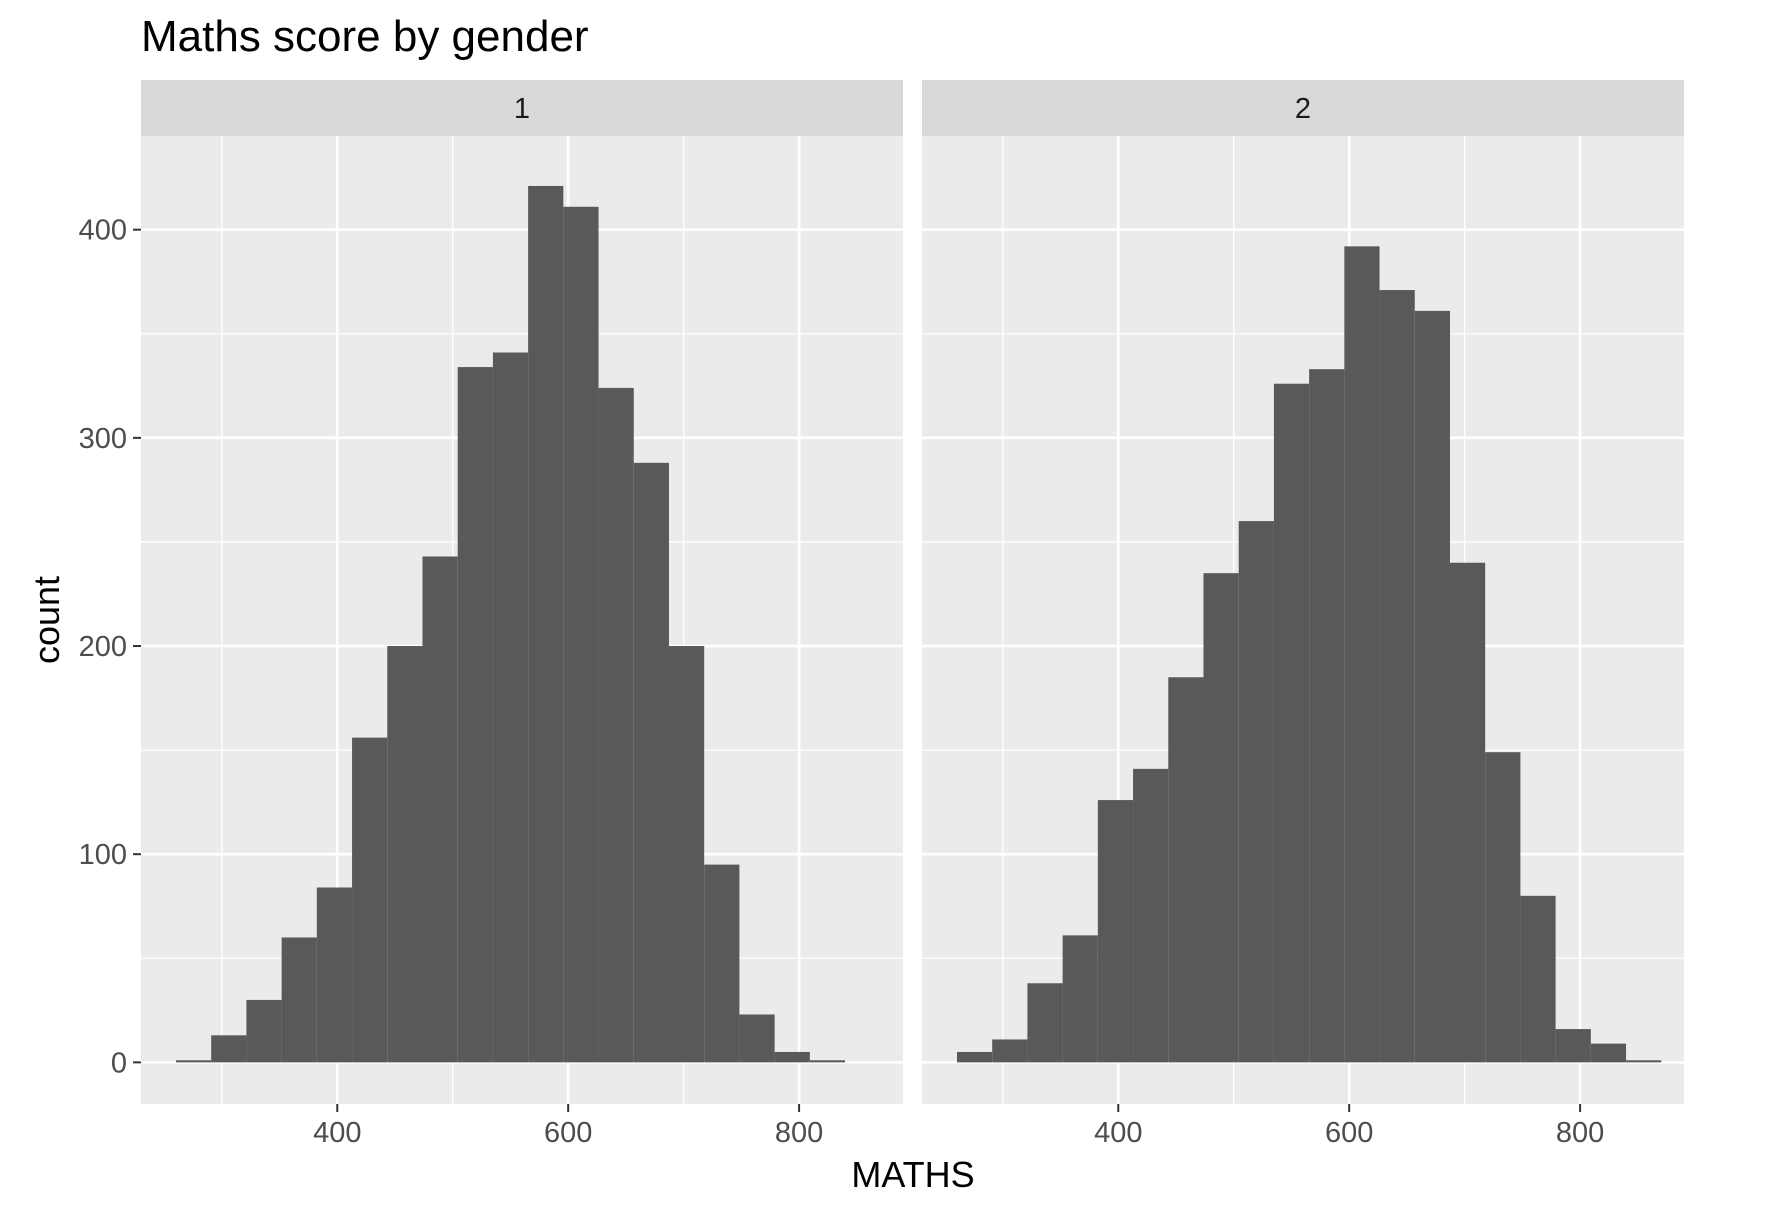 The width and height of the screenshot is (1782, 1209). What do you see at coordinates (103, 231) in the screenshot?
I see `y-tick-label: 400` at bounding box center [103, 231].